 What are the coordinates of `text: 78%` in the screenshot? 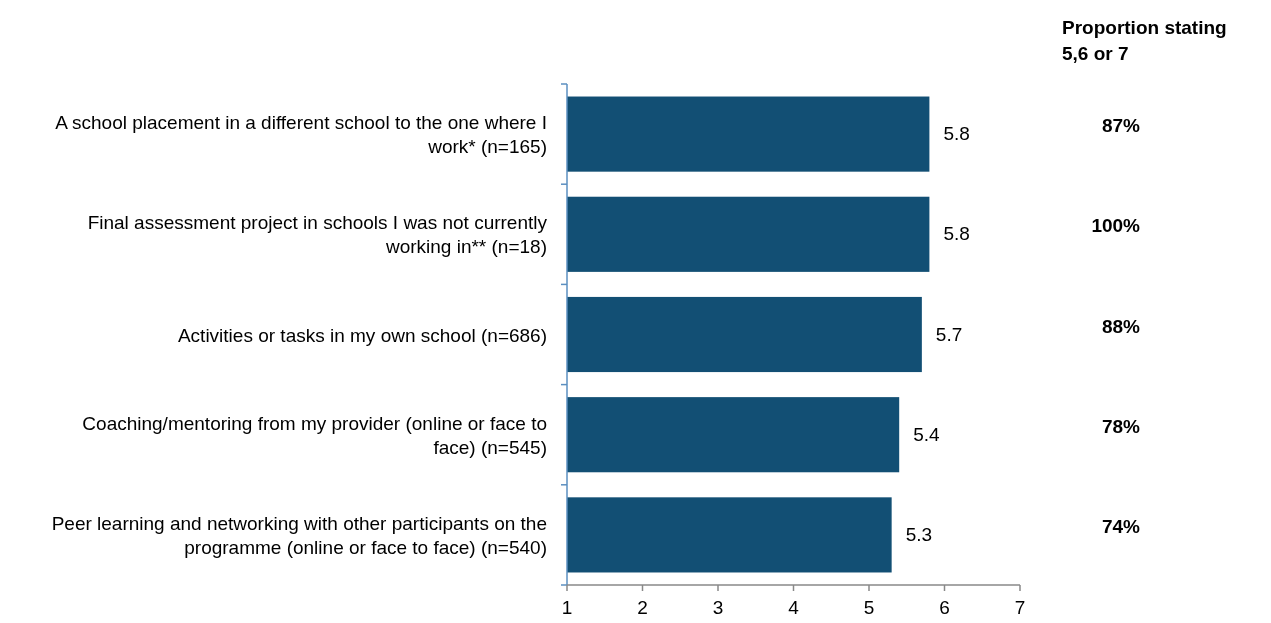 It's located at (1121, 426).